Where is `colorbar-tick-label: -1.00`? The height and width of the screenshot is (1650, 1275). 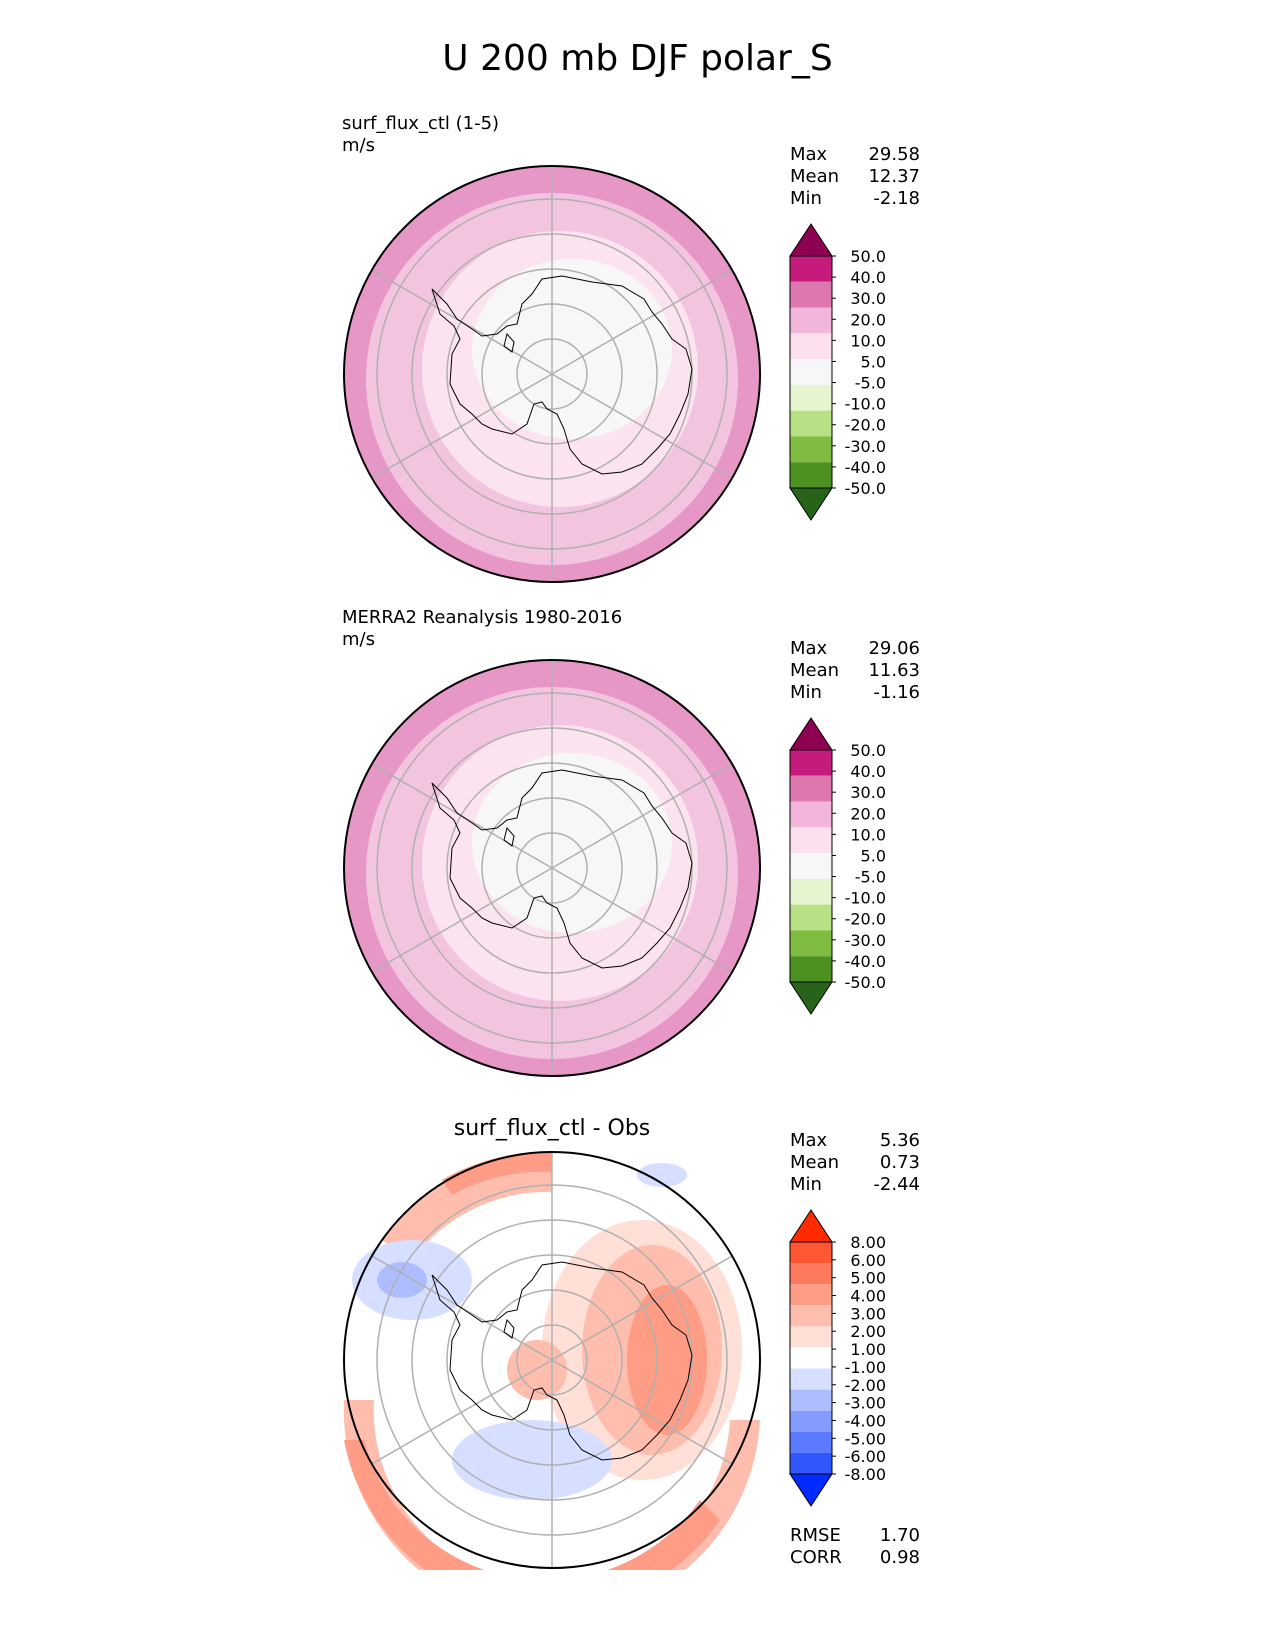 colorbar-tick-label: -1.00 is located at coordinates (865, 1367).